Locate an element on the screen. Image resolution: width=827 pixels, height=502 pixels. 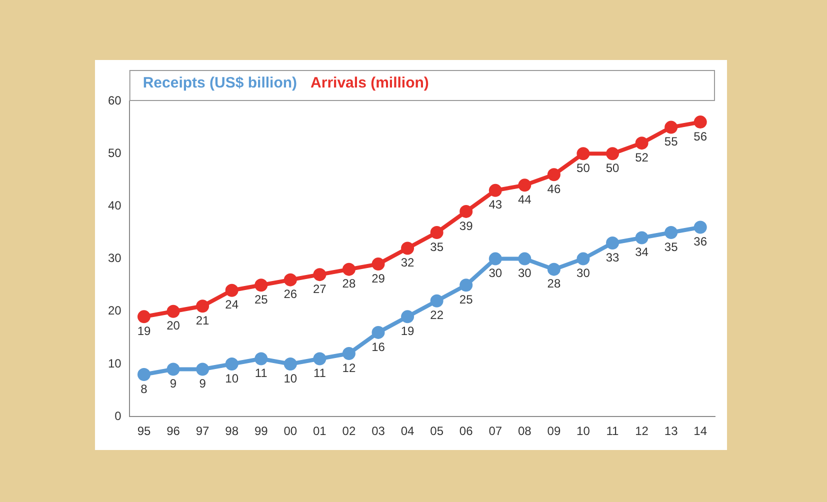
data-label: 55 is located at coordinates (671, 141).